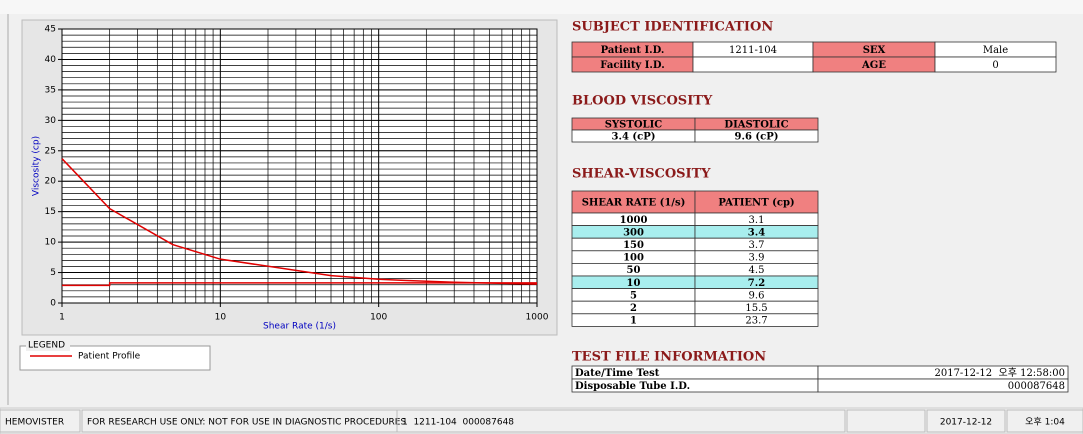  What do you see at coordinates (51, 243) in the screenshot?
I see `y-tick-label: 10` at bounding box center [51, 243].